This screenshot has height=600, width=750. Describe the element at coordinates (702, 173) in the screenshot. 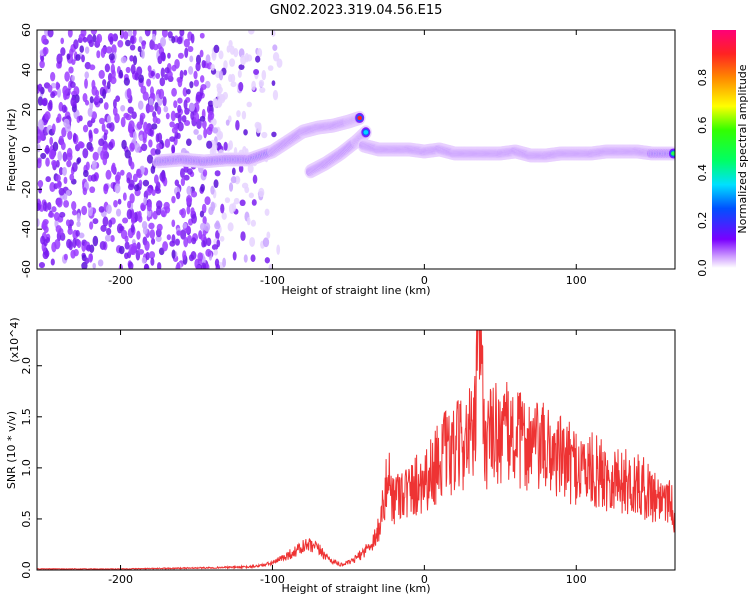

I see `colorbar-tick-label: 0.4` at that location.